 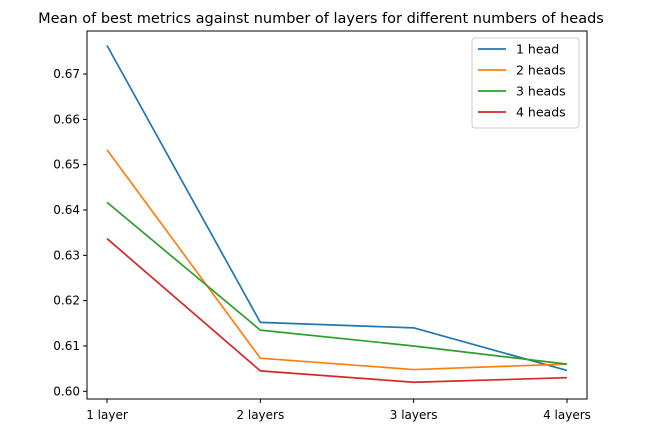 What do you see at coordinates (66, 301) in the screenshot?
I see `y-tick-label: 0.62` at bounding box center [66, 301].